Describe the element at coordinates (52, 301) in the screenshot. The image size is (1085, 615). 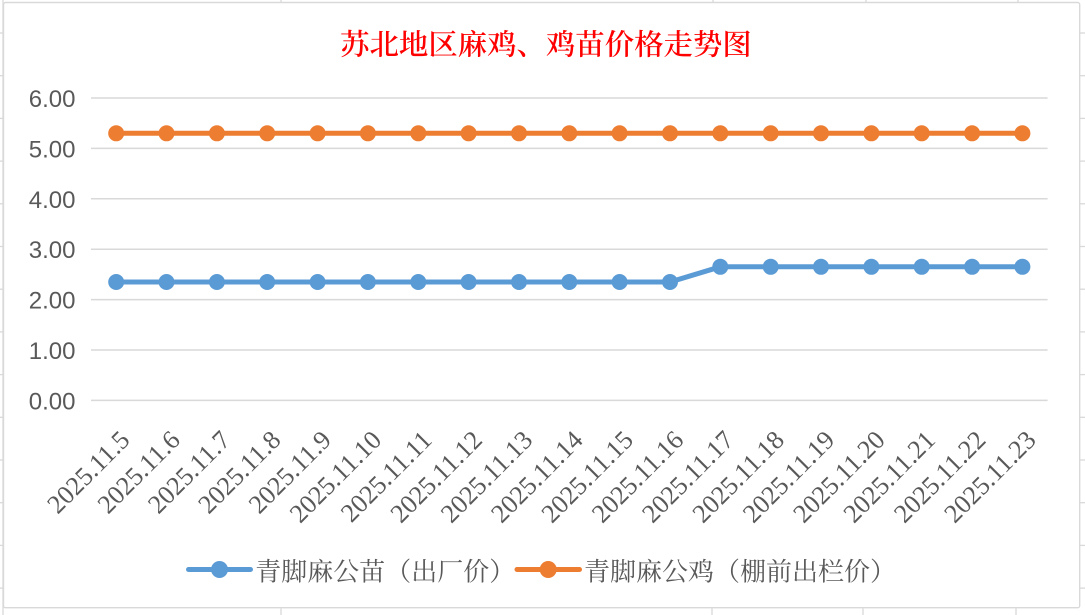
I see `svg-text: 2.00` at that location.